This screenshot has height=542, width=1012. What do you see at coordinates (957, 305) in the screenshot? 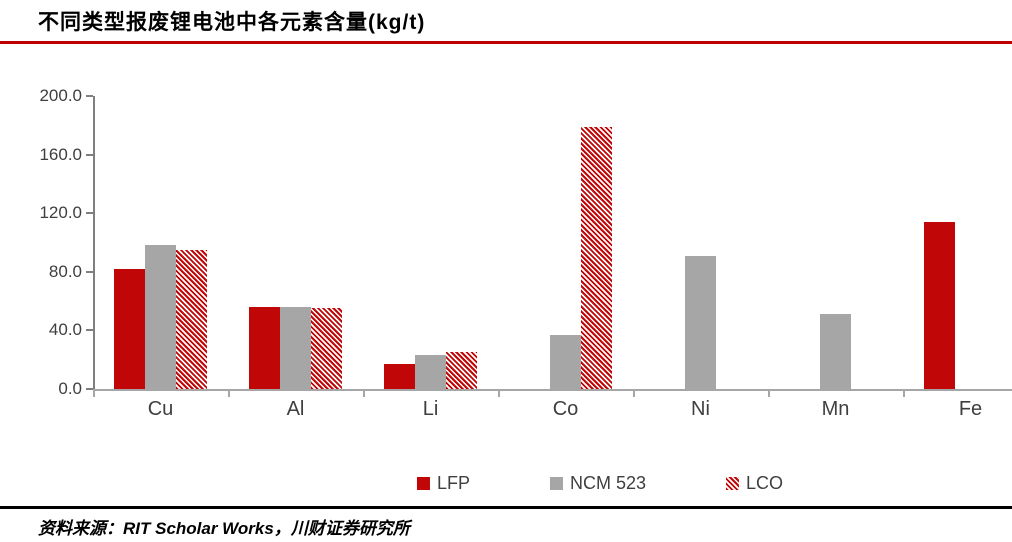
I see `bar-group-fe` at bounding box center [957, 305].